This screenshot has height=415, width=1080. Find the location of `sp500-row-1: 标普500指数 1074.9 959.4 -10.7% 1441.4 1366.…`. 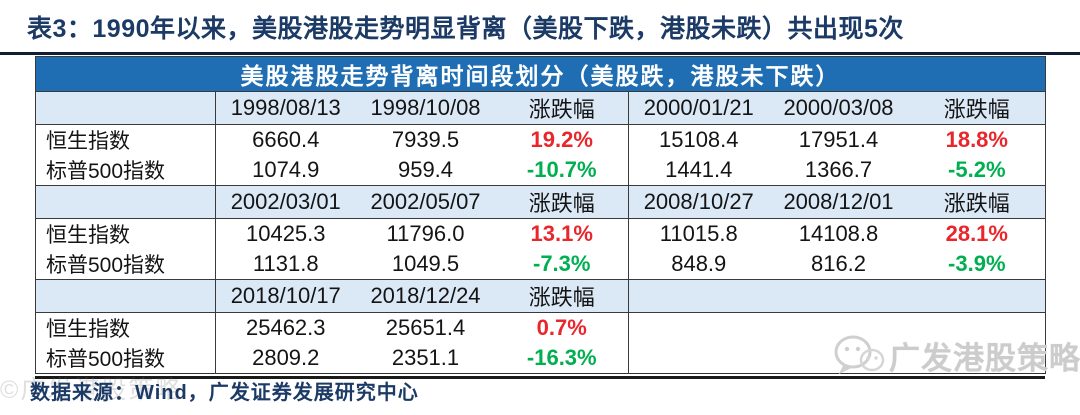

sp500-row-1: 标普500指数 1074.9 959.4 -10.7% 1441.4 1366.… is located at coordinates (540, 170).